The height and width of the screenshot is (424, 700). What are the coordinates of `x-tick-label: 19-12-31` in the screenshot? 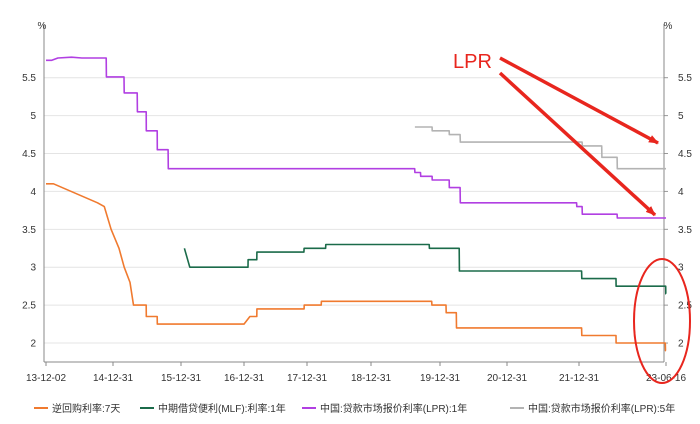 It's located at (440, 378).